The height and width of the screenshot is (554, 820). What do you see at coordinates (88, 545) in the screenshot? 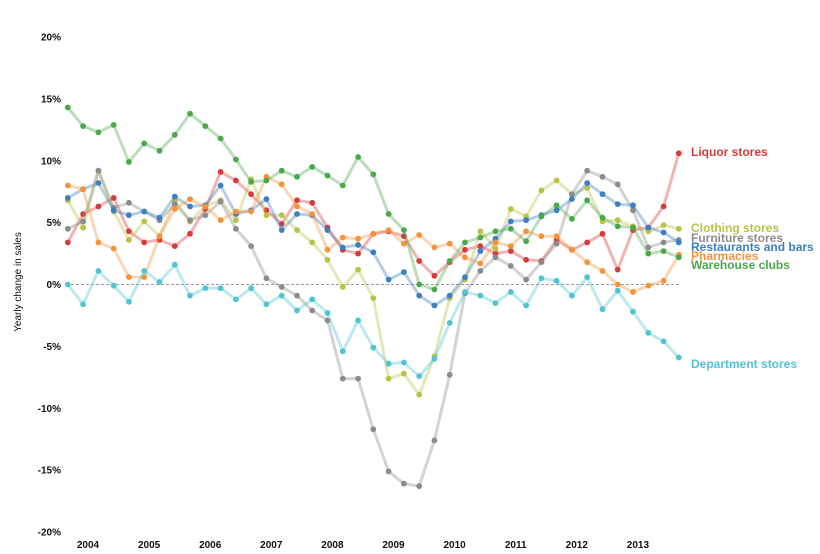
I see `x-tick-label: 2004` at bounding box center [88, 545].